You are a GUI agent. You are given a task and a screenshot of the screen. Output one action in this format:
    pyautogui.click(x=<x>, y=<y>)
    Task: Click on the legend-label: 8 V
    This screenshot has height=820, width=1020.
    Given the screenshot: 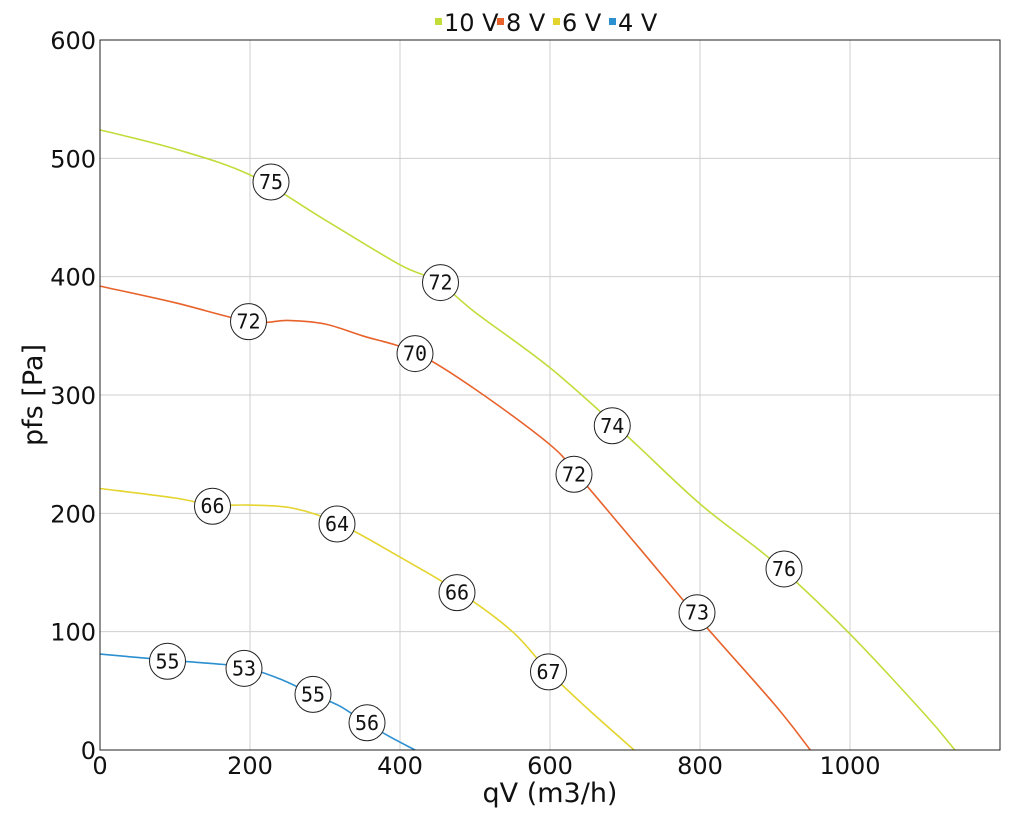 What is the action you would take?
    pyautogui.click(x=526, y=23)
    